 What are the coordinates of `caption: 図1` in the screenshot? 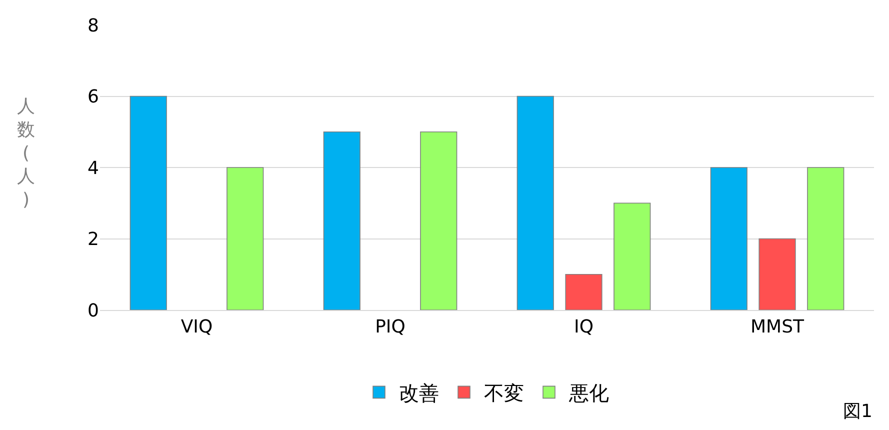 It's located at (857, 411).